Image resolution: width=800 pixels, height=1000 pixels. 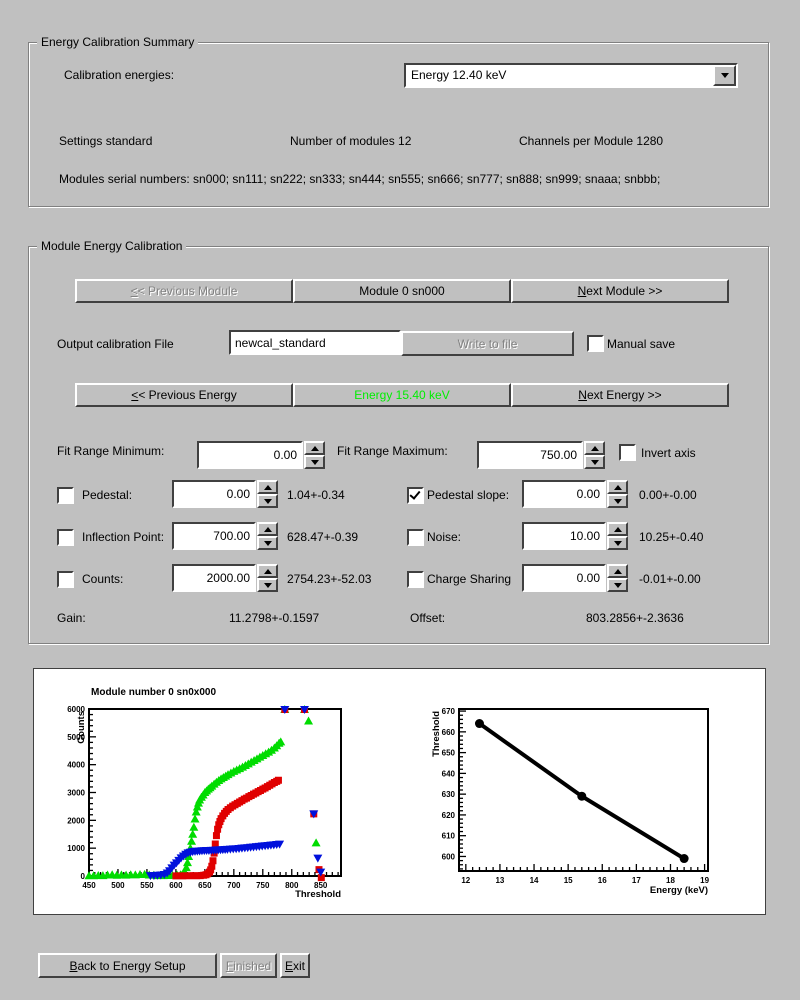 I want to click on charge-sharing-checkbox, so click(x=415, y=579).